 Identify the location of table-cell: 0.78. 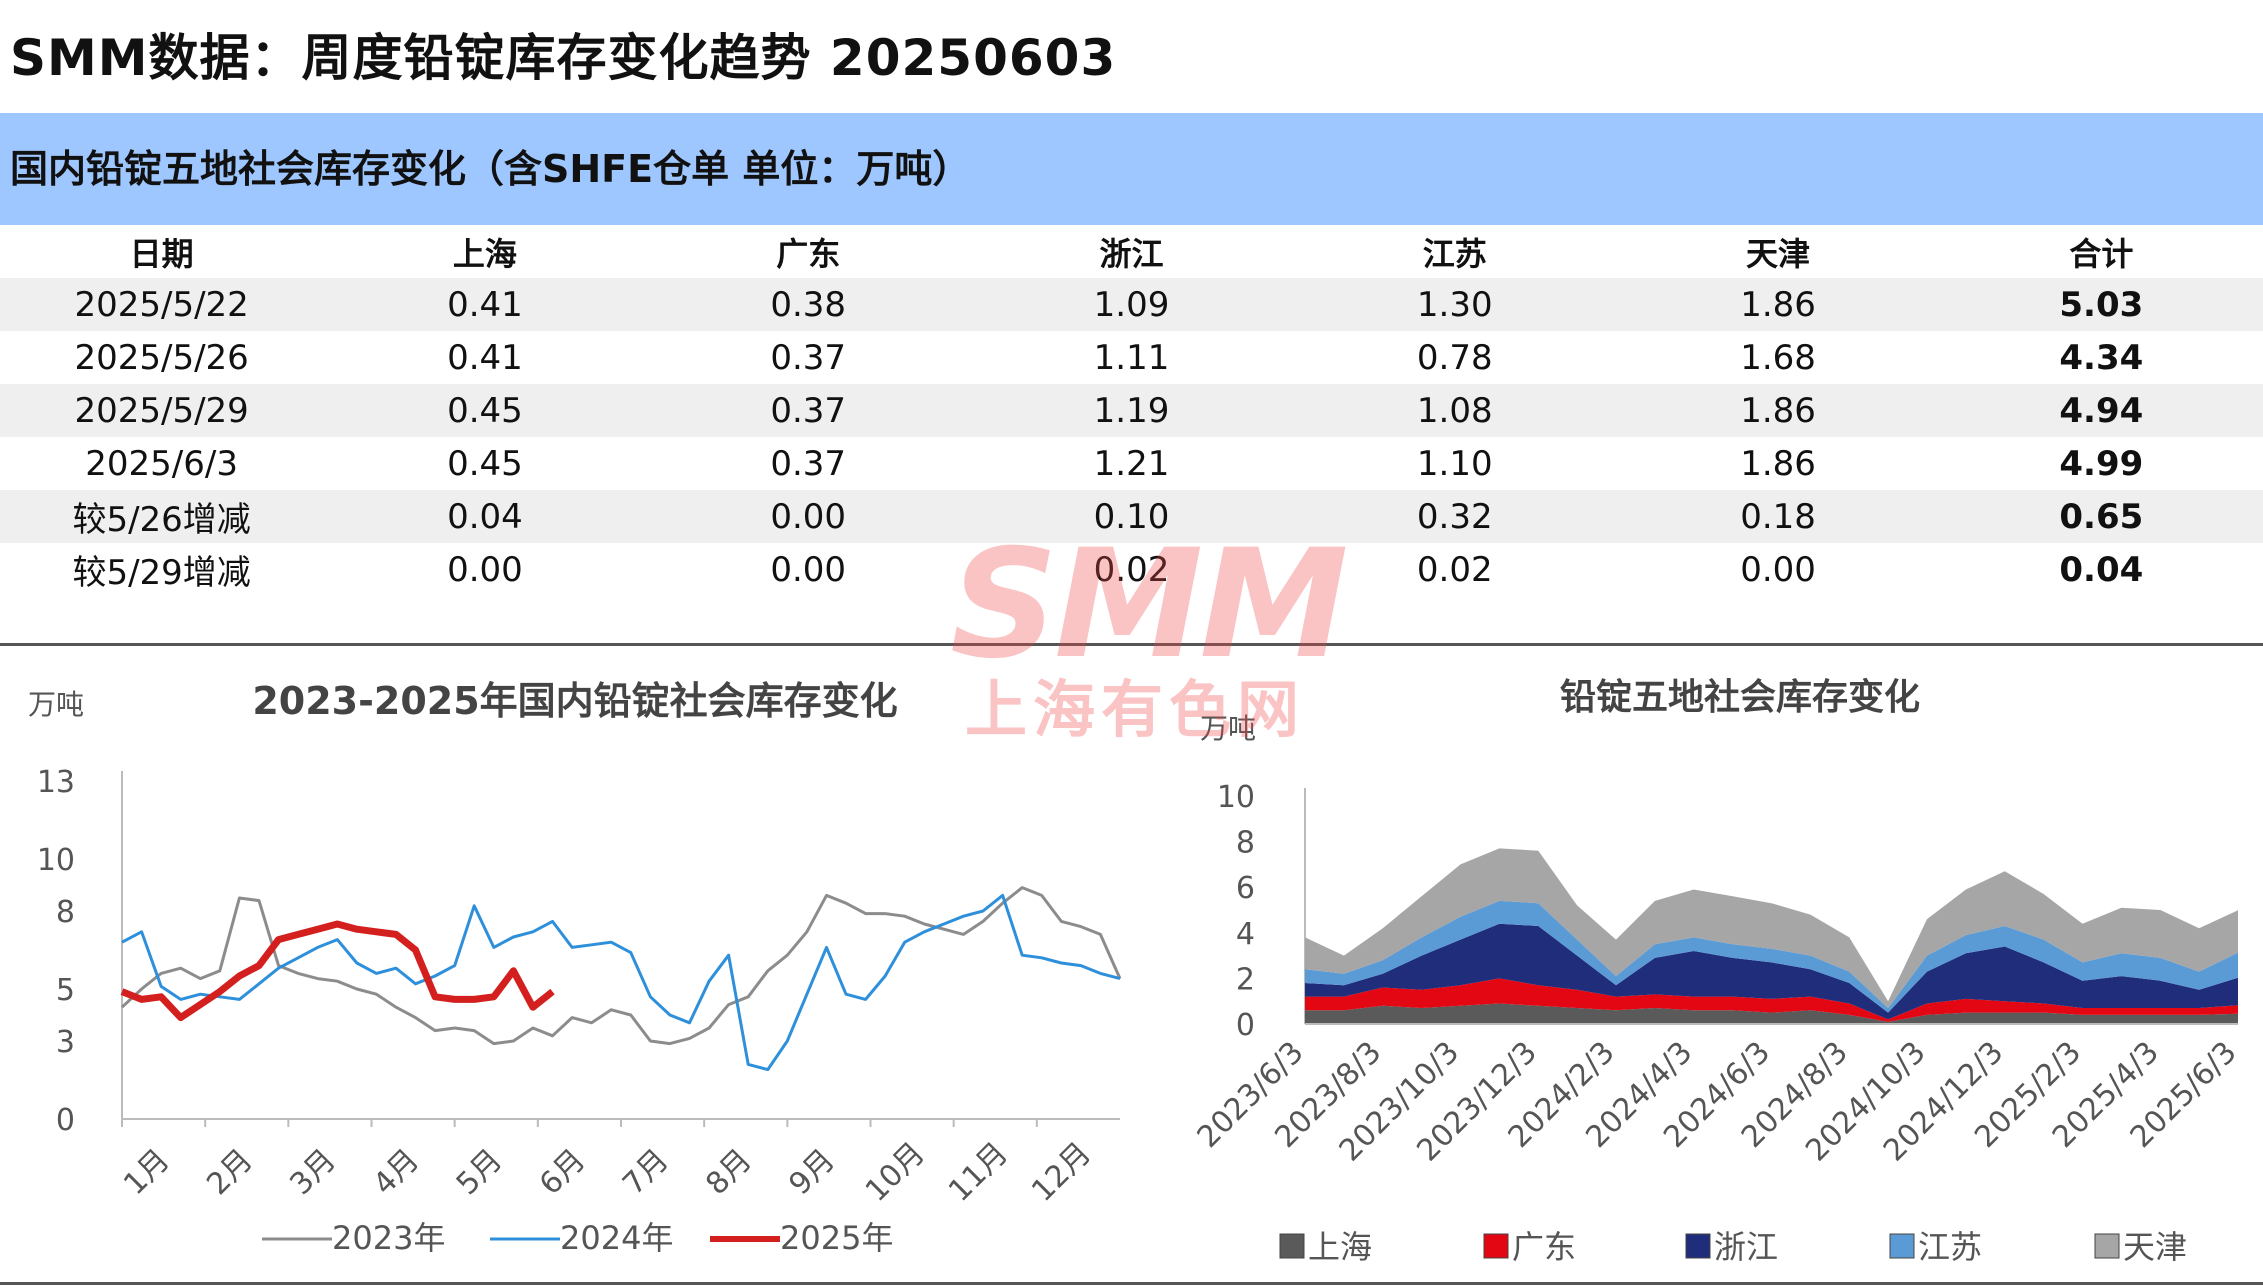
(1454, 357).